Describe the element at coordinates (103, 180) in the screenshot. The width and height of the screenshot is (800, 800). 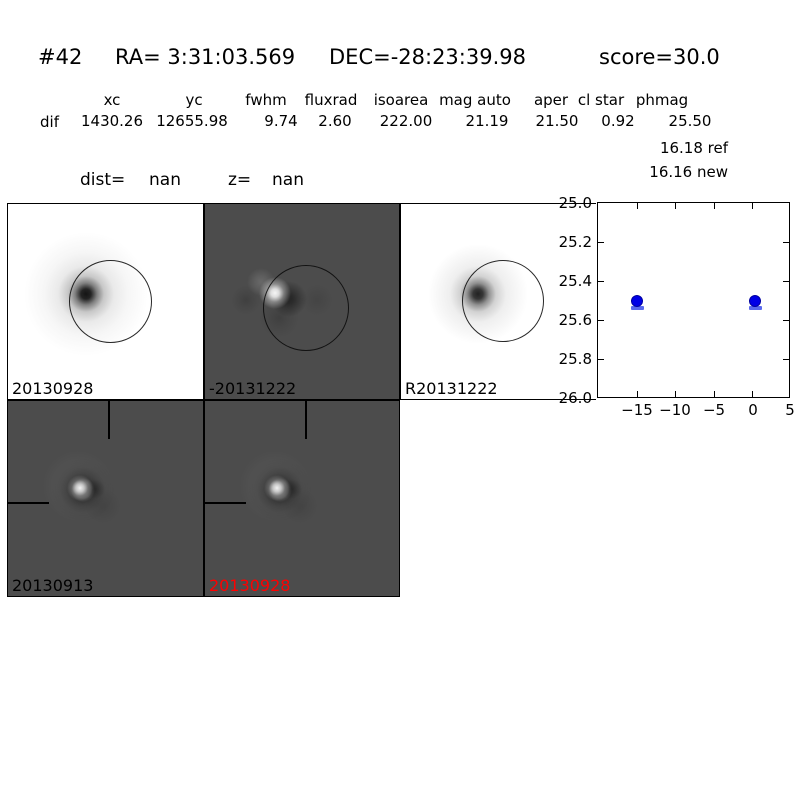
I see `dist-label: dist=` at that location.